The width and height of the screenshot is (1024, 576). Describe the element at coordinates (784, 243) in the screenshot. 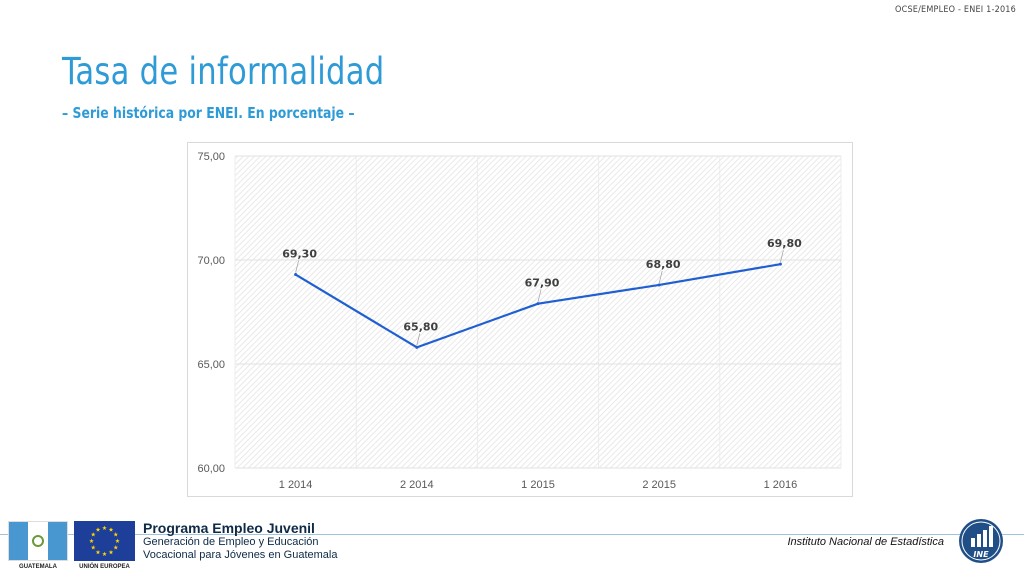

I see `data-label: 69,80` at that location.